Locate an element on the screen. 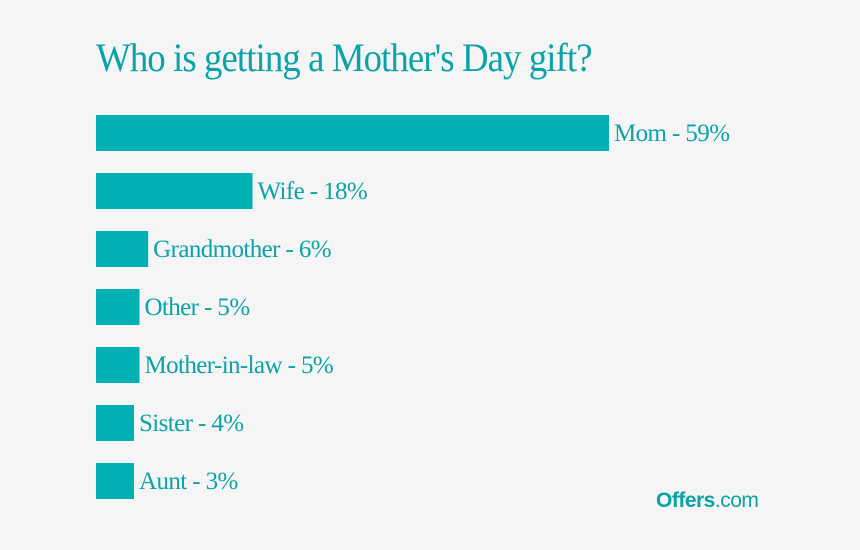 This screenshot has width=860, height=550. bar-mom is located at coordinates (352, 133).